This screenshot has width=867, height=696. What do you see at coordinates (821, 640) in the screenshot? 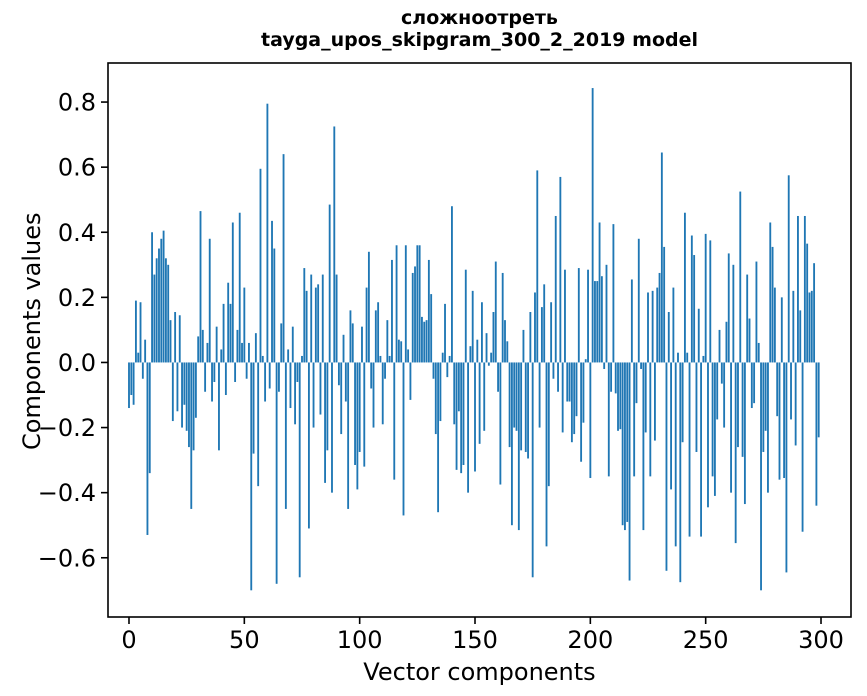
I see `x-tick-label: 300` at bounding box center [821, 640].